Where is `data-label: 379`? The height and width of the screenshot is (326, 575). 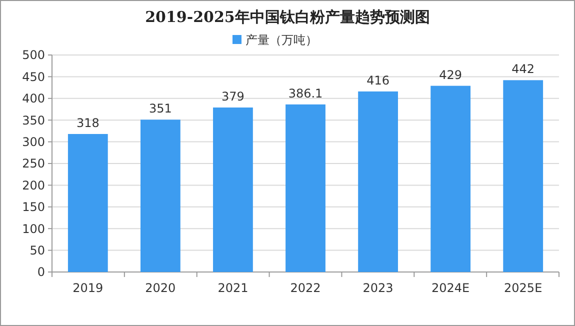 data-label: 379 is located at coordinates (233, 97).